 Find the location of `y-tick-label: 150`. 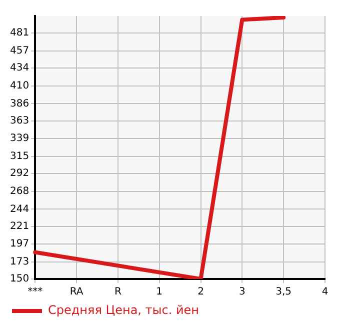

y-tick-label: 150 is located at coordinates (20, 279).